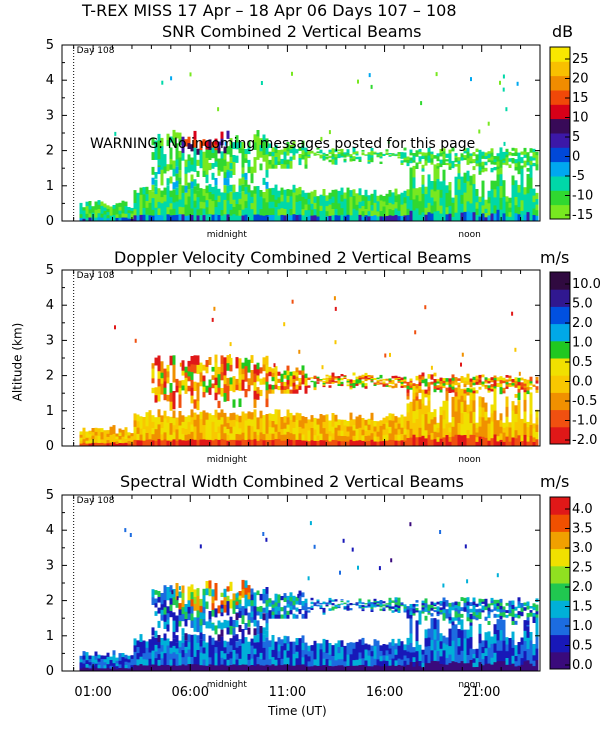  What do you see at coordinates (582, 509) in the screenshot?
I see `colorbar-tick-label: 4.0` at bounding box center [582, 509].